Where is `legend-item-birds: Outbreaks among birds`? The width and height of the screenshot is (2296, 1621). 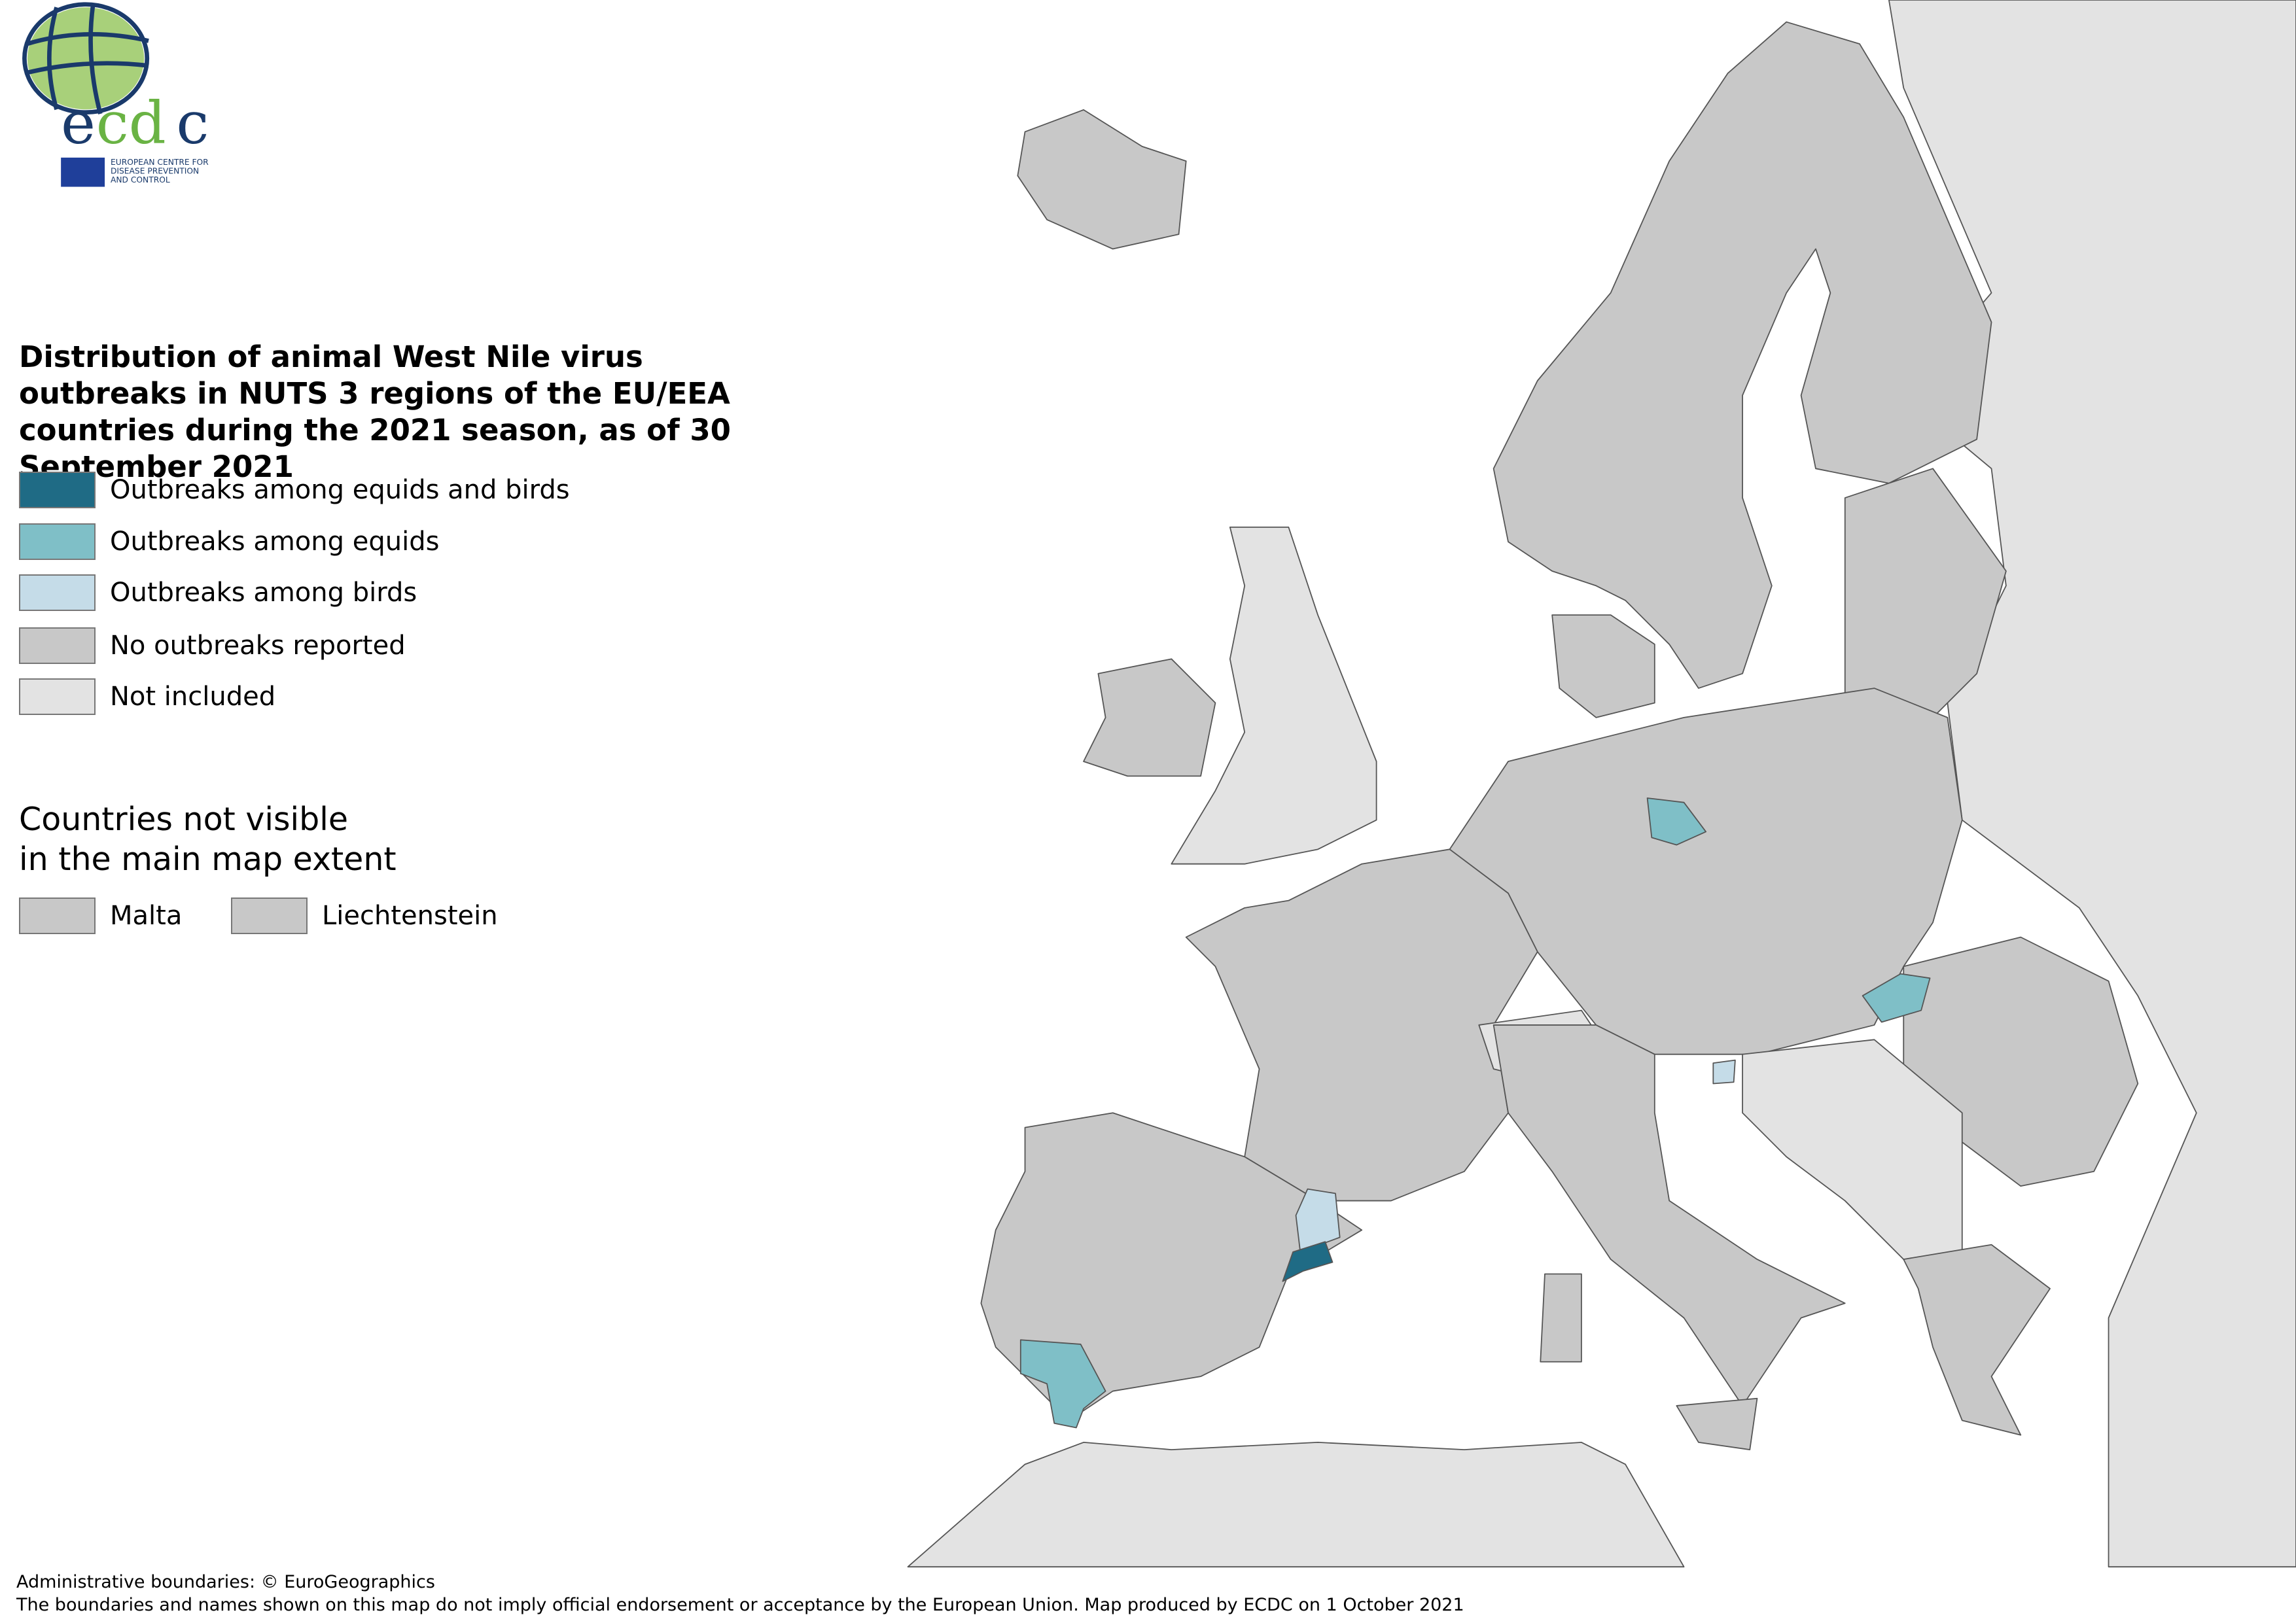
legend-item-birds: Outbreaks among birds is located at coordinates (218, 593).